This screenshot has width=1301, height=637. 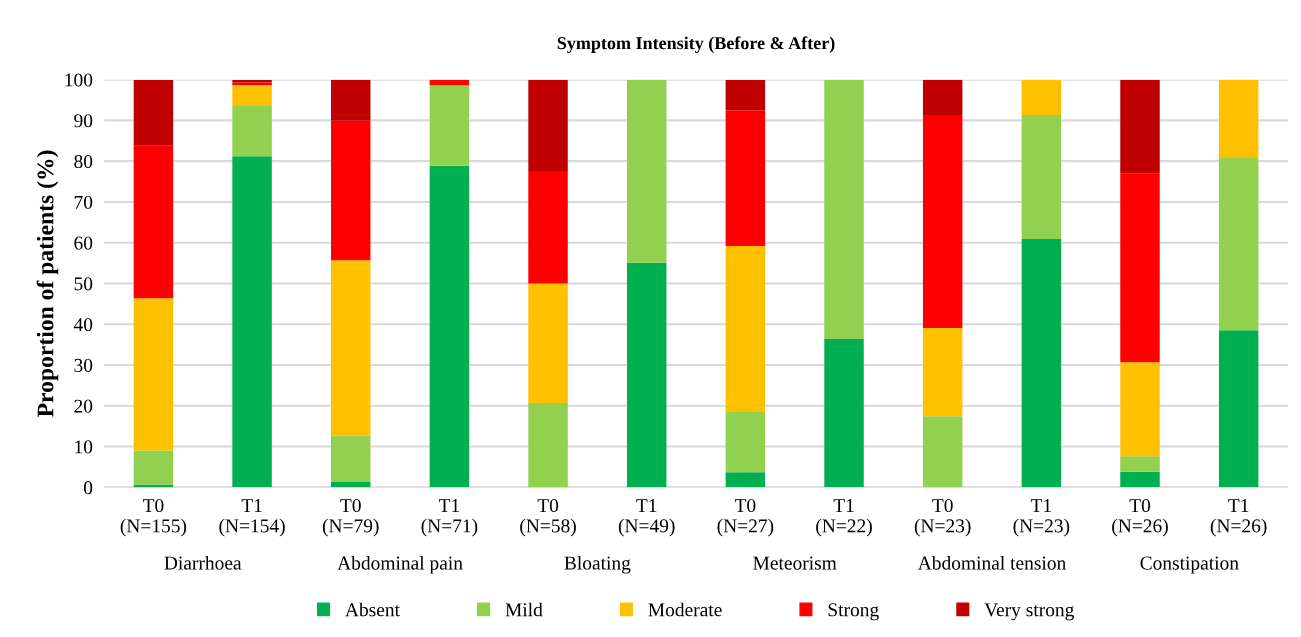 What do you see at coordinates (79, 80) in the screenshot?
I see `y-tick-label: 100` at bounding box center [79, 80].